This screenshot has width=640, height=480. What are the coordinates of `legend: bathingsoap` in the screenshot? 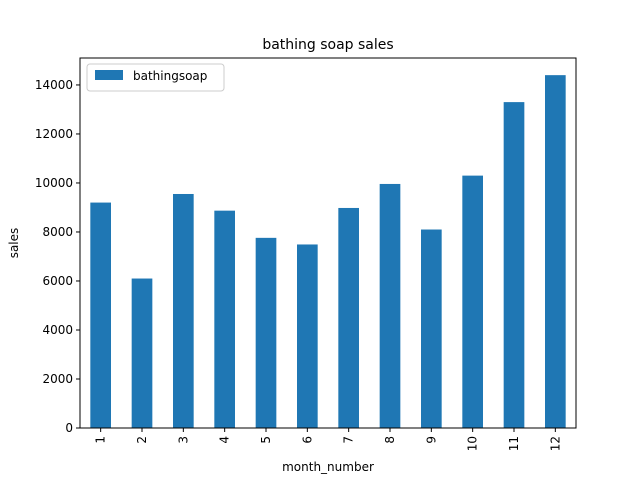 It's located at (155, 77).